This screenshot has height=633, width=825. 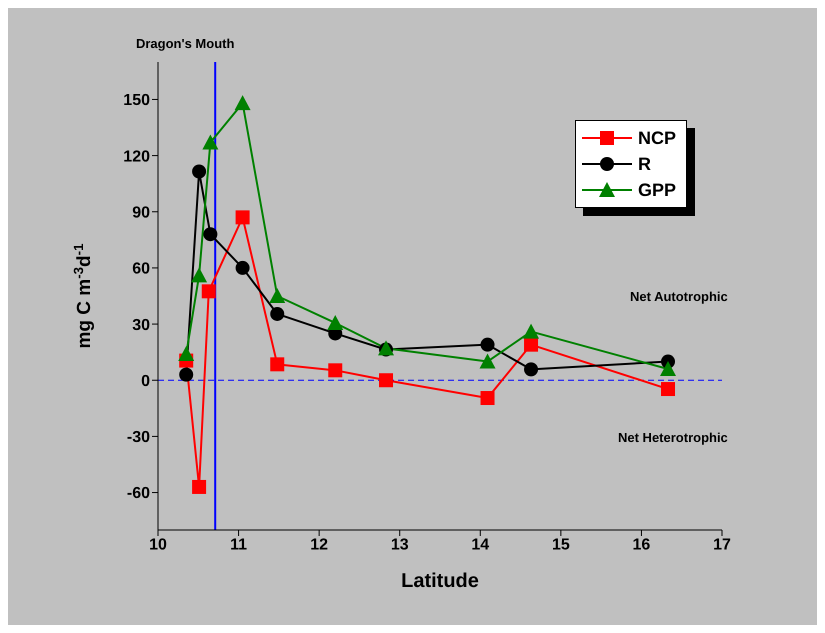 I want to click on x-tick-label: 10, so click(x=158, y=545).